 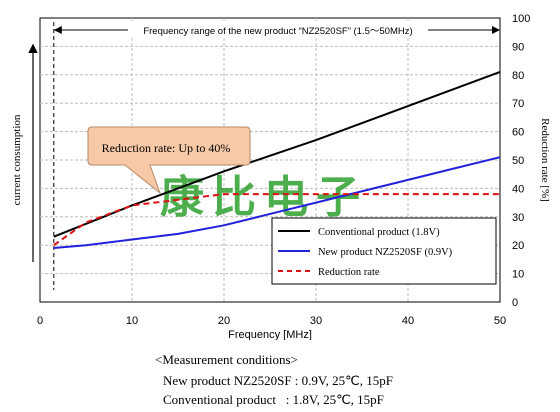 I want to click on tick-label-y: 30, so click(x=518, y=218).